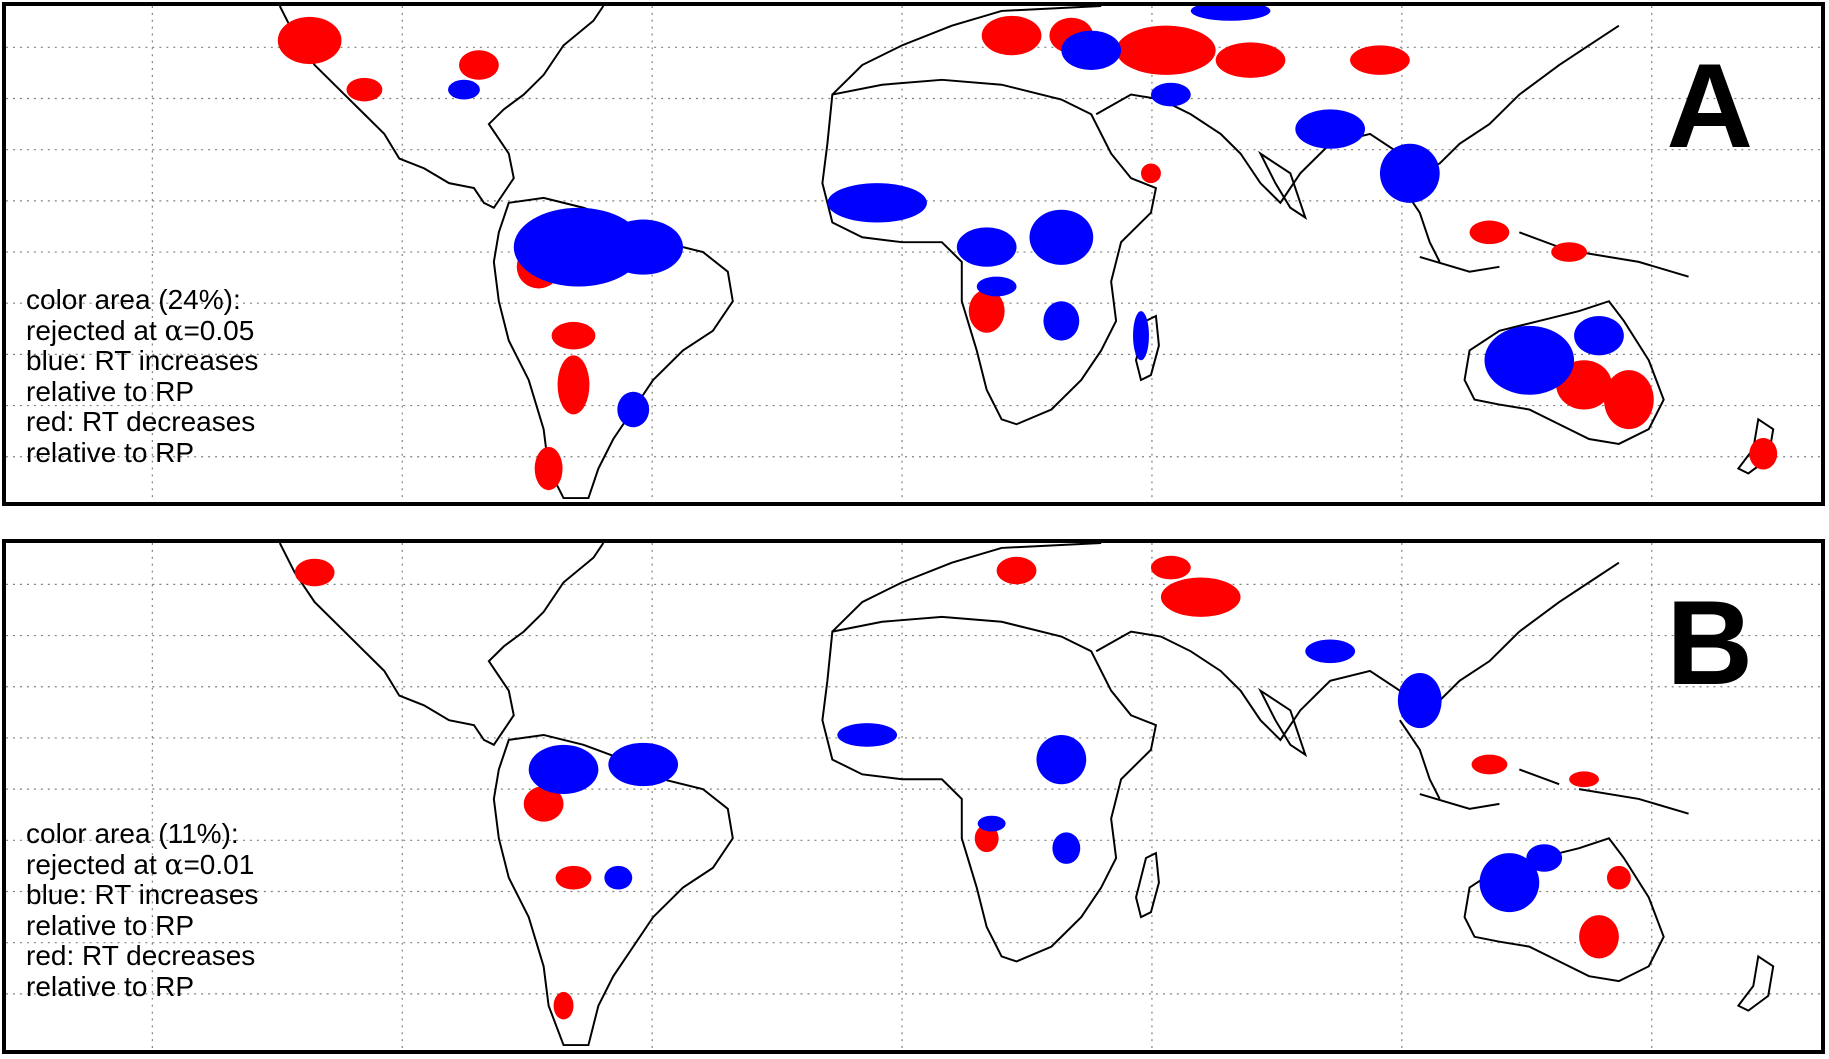 The image size is (1829, 1059). Describe the element at coordinates (1045, 776) in the screenshot. I see `increase-regions-b` at that location.